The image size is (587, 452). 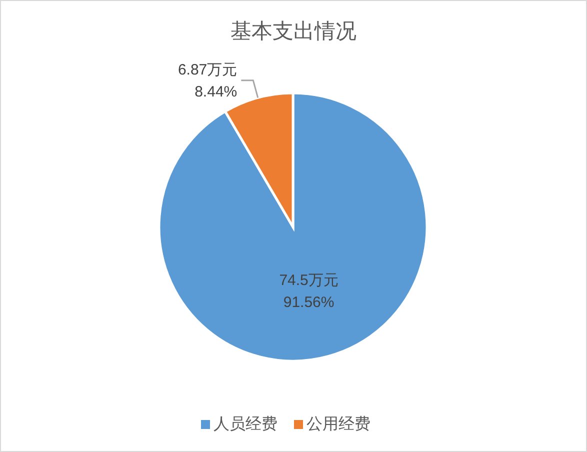 What do you see at coordinates (338, 424) in the screenshot?
I see `legend-label: 公用经费` at bounding box center [338, 424].